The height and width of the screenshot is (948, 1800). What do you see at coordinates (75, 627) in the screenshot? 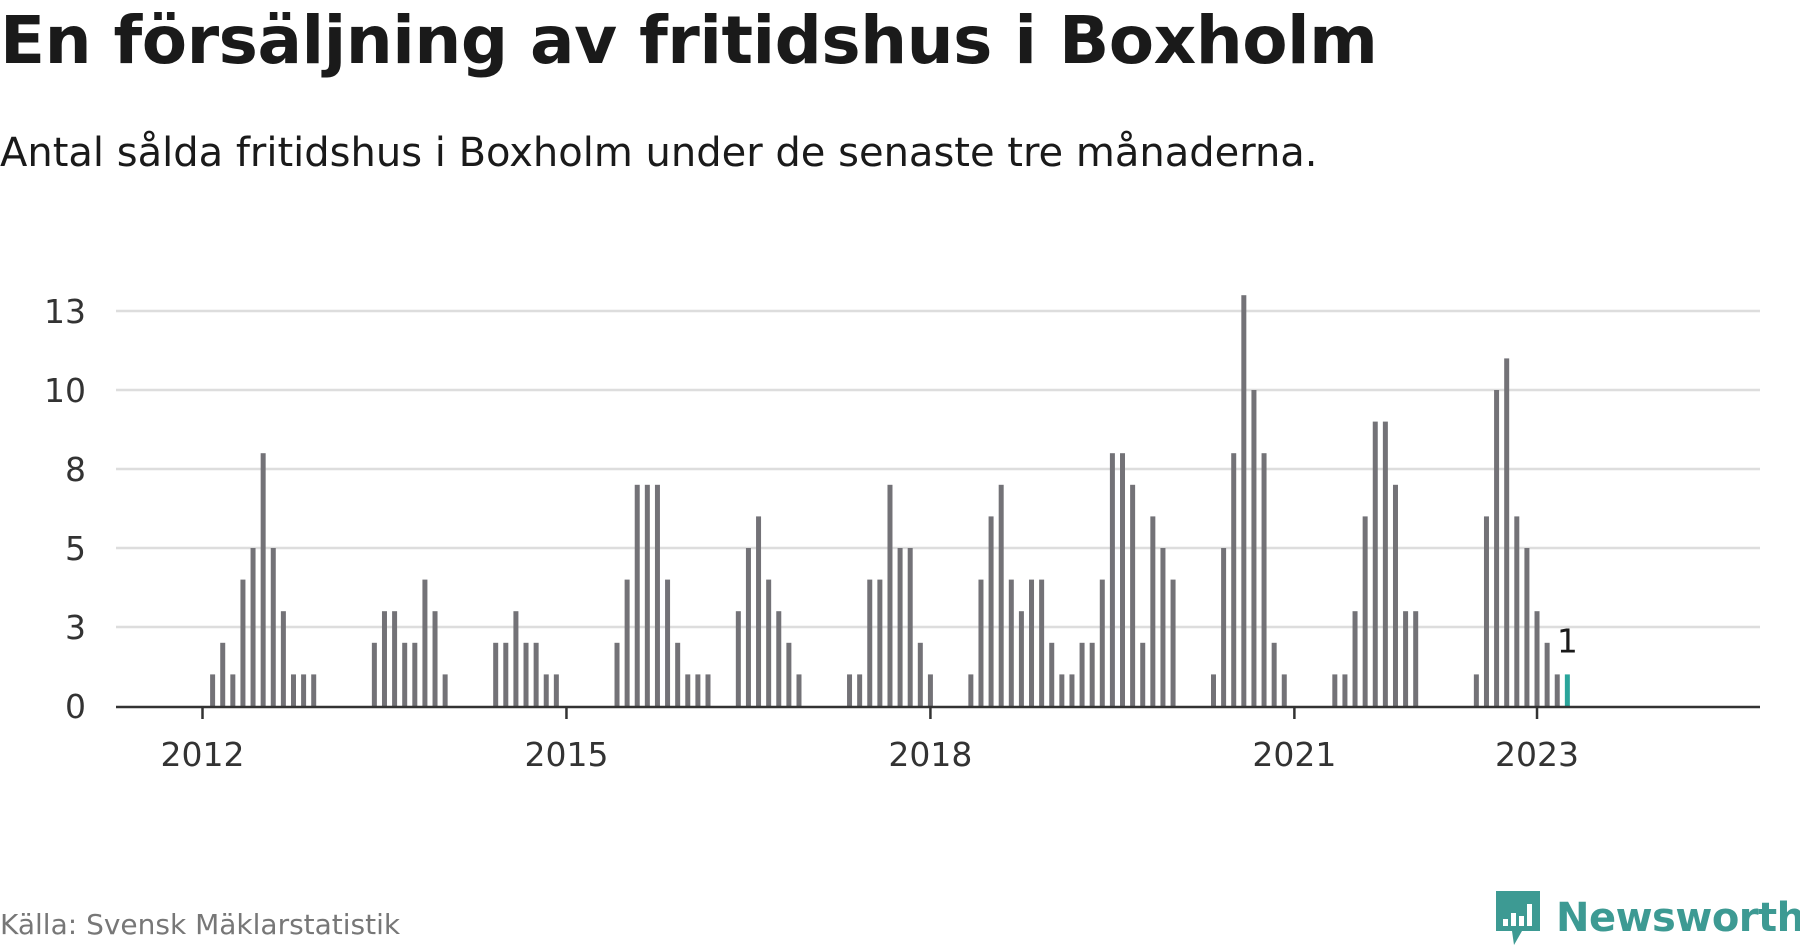
I see `y-tick-label: 3` at bounding box center [75, 627].